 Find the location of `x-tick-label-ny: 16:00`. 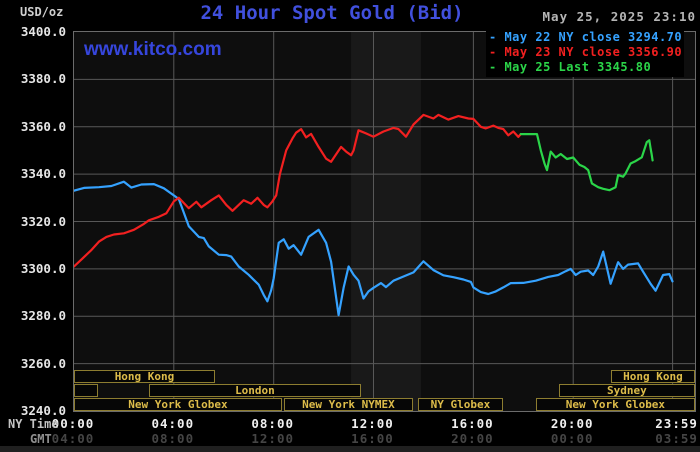

x-tick-label-ny: 16:00 is located at coordinates (472, 423).